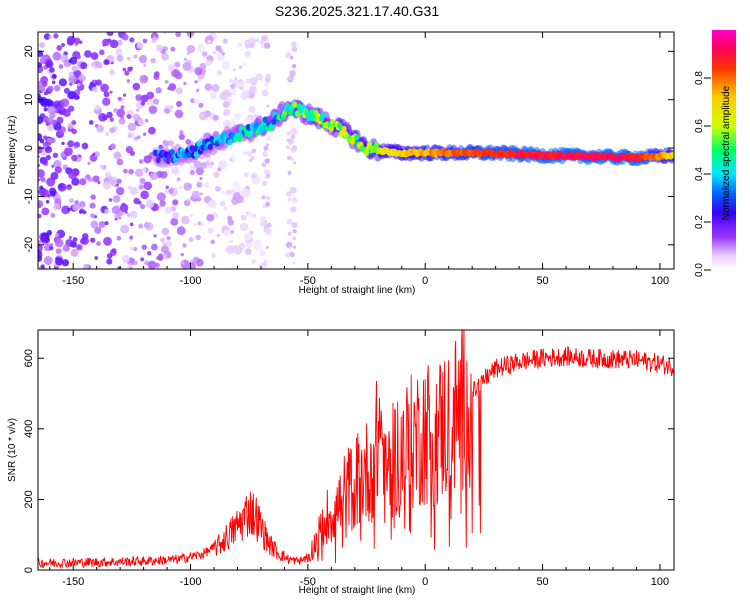  What do you see at coordinates (699, 270) in the screenshot?
I see `colorbar-tick-label: 0.0` at bounding box center [699, 270].